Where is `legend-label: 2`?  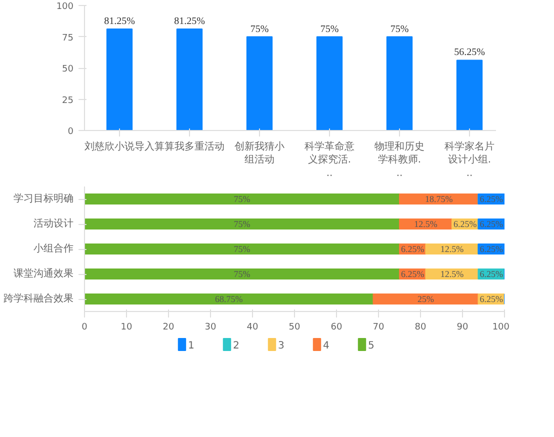
legend-label: 2 is located at coordinates (236, 346).